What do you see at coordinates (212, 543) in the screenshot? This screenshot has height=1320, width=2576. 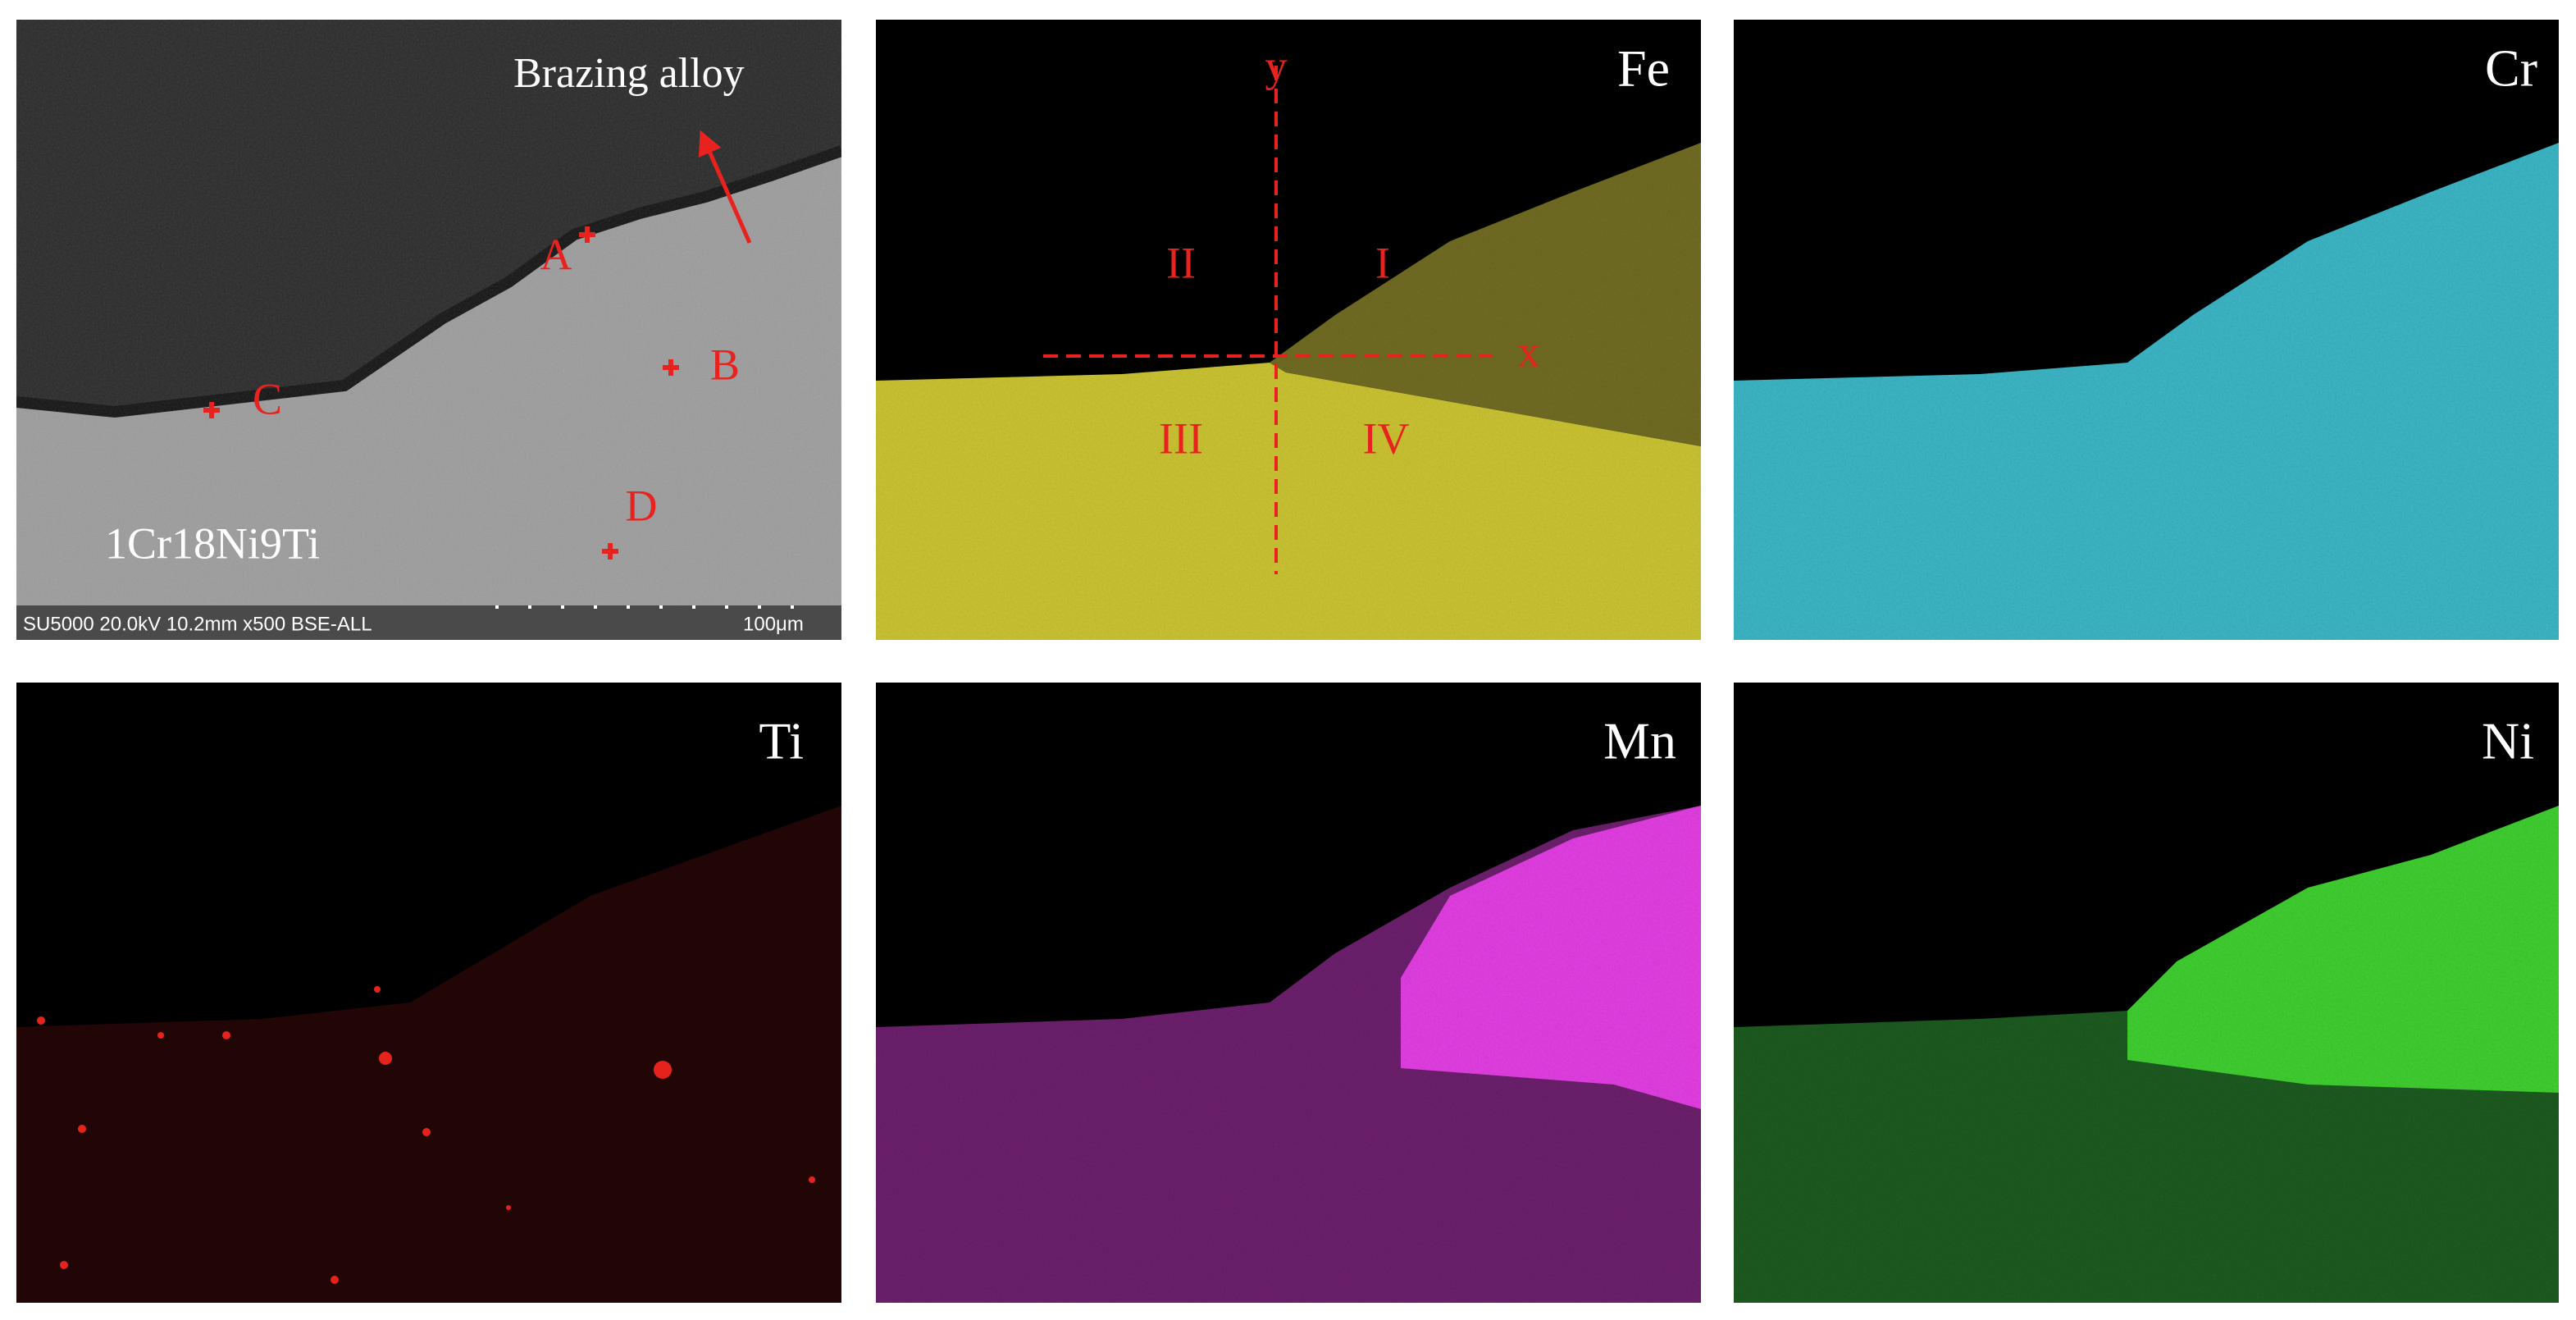 I see `material-label: 1Cr18Ni9Ti` at bounding box center [212, 543].